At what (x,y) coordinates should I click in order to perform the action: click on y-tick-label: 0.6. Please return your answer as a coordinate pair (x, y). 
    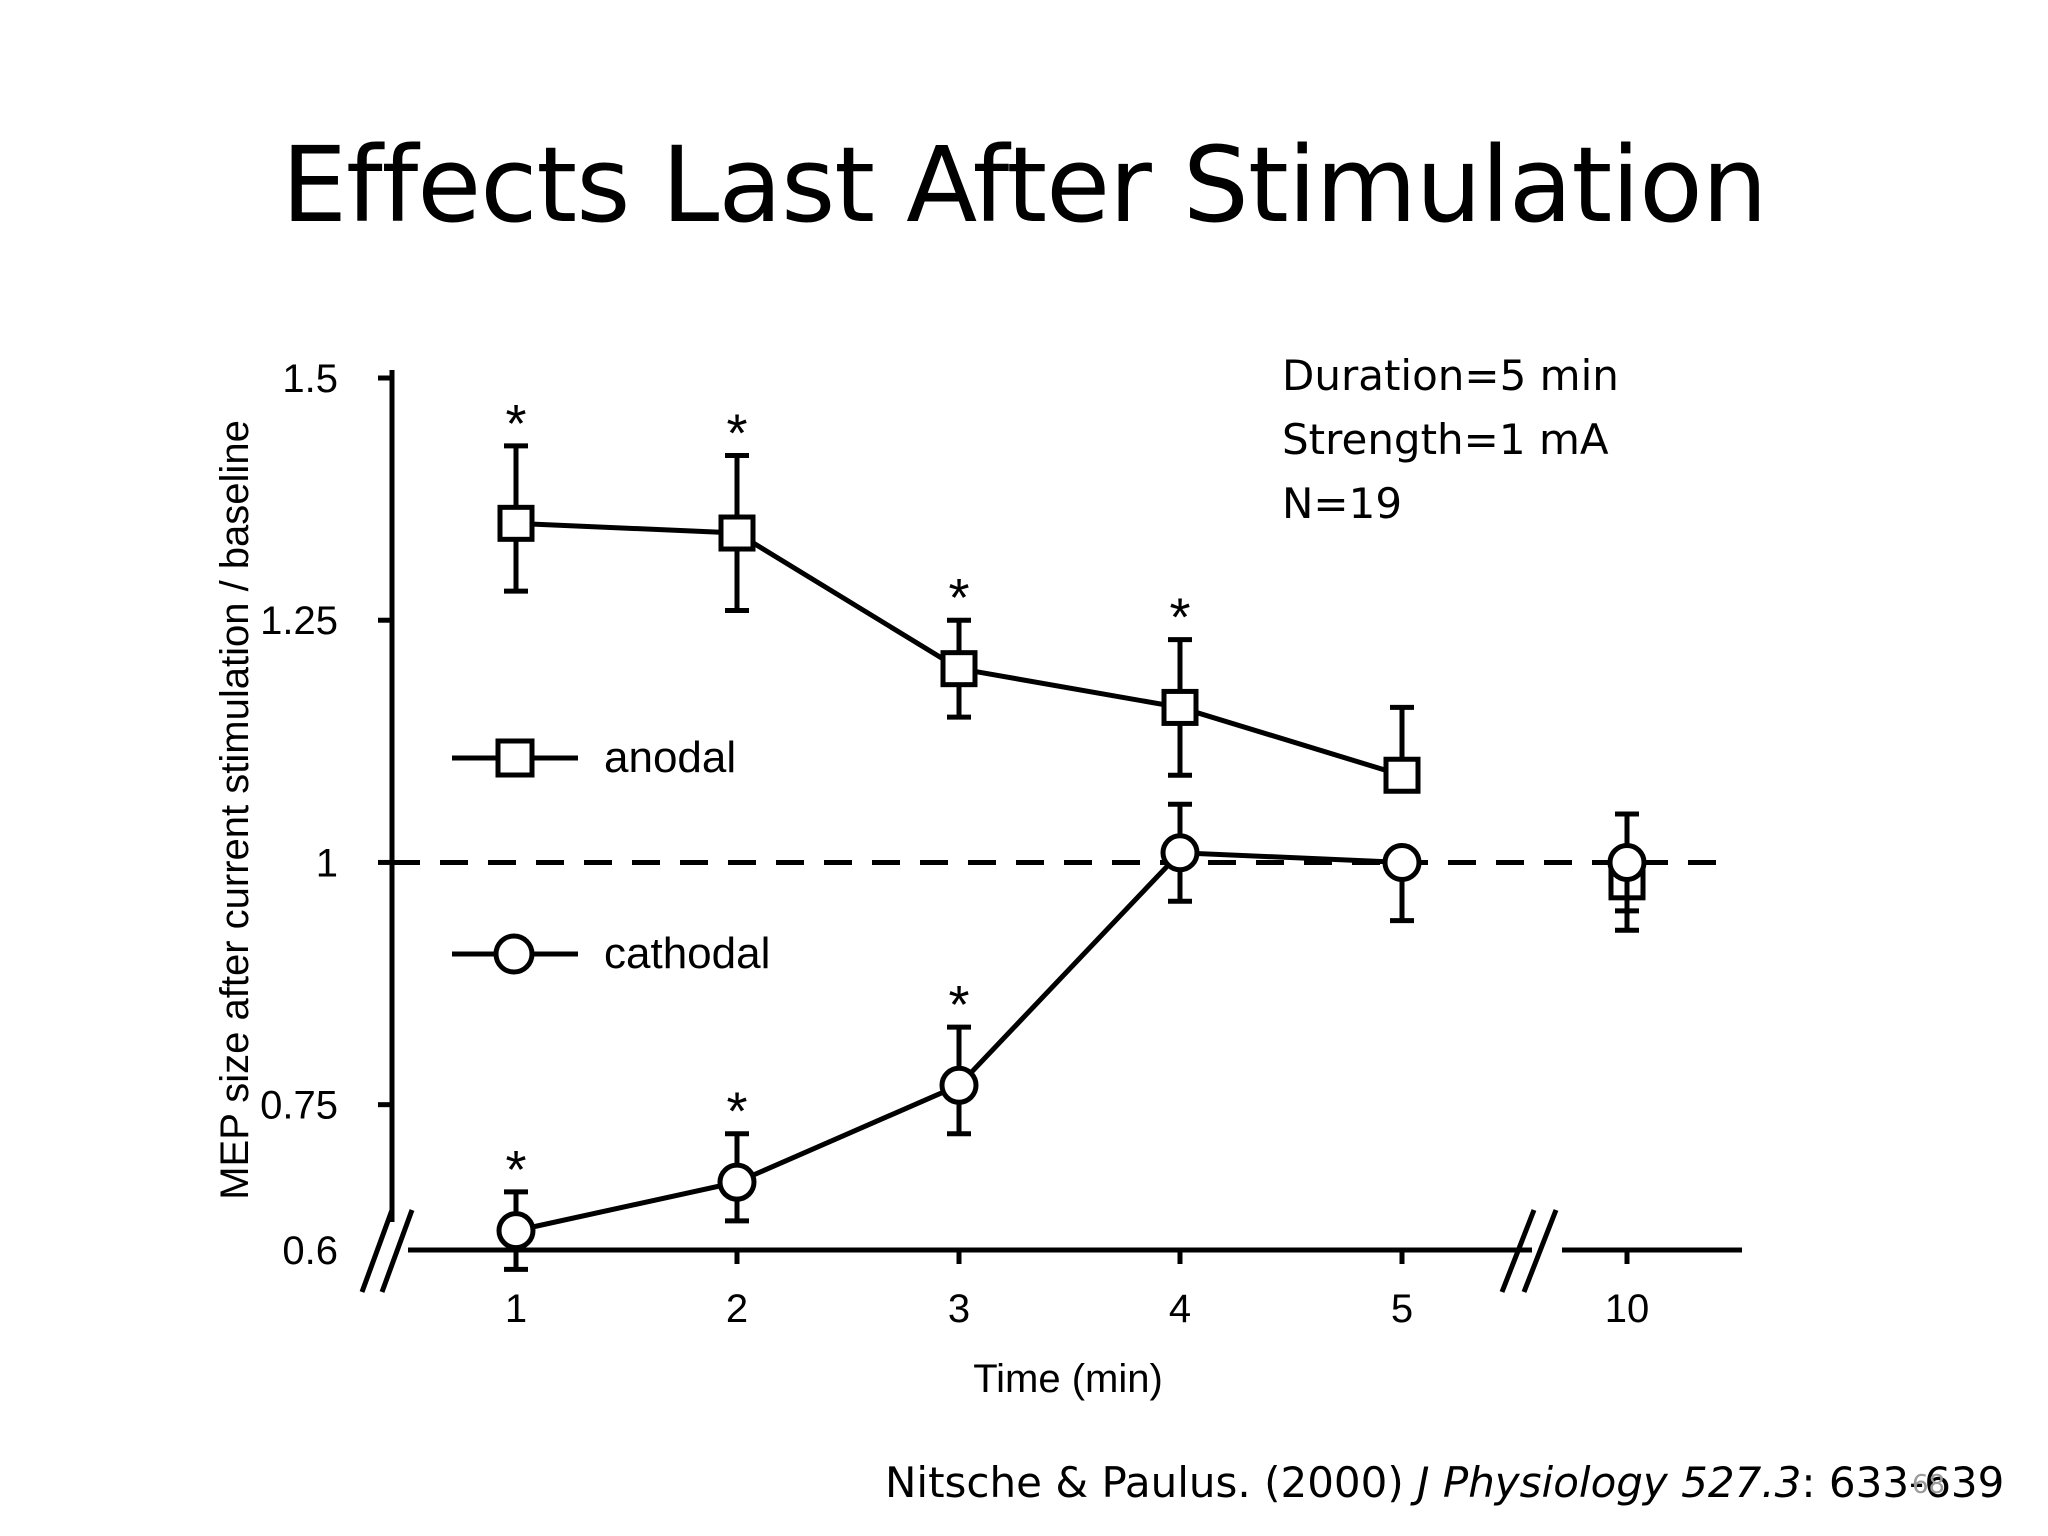
    Looking at the image, I should click on (310, 1251).